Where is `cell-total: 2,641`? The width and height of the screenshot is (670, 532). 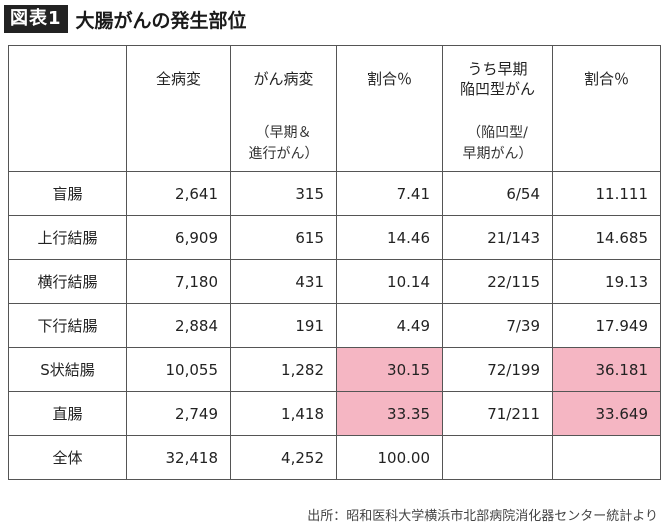
cell-total: 2,641 is located at coordinates (178, 193).